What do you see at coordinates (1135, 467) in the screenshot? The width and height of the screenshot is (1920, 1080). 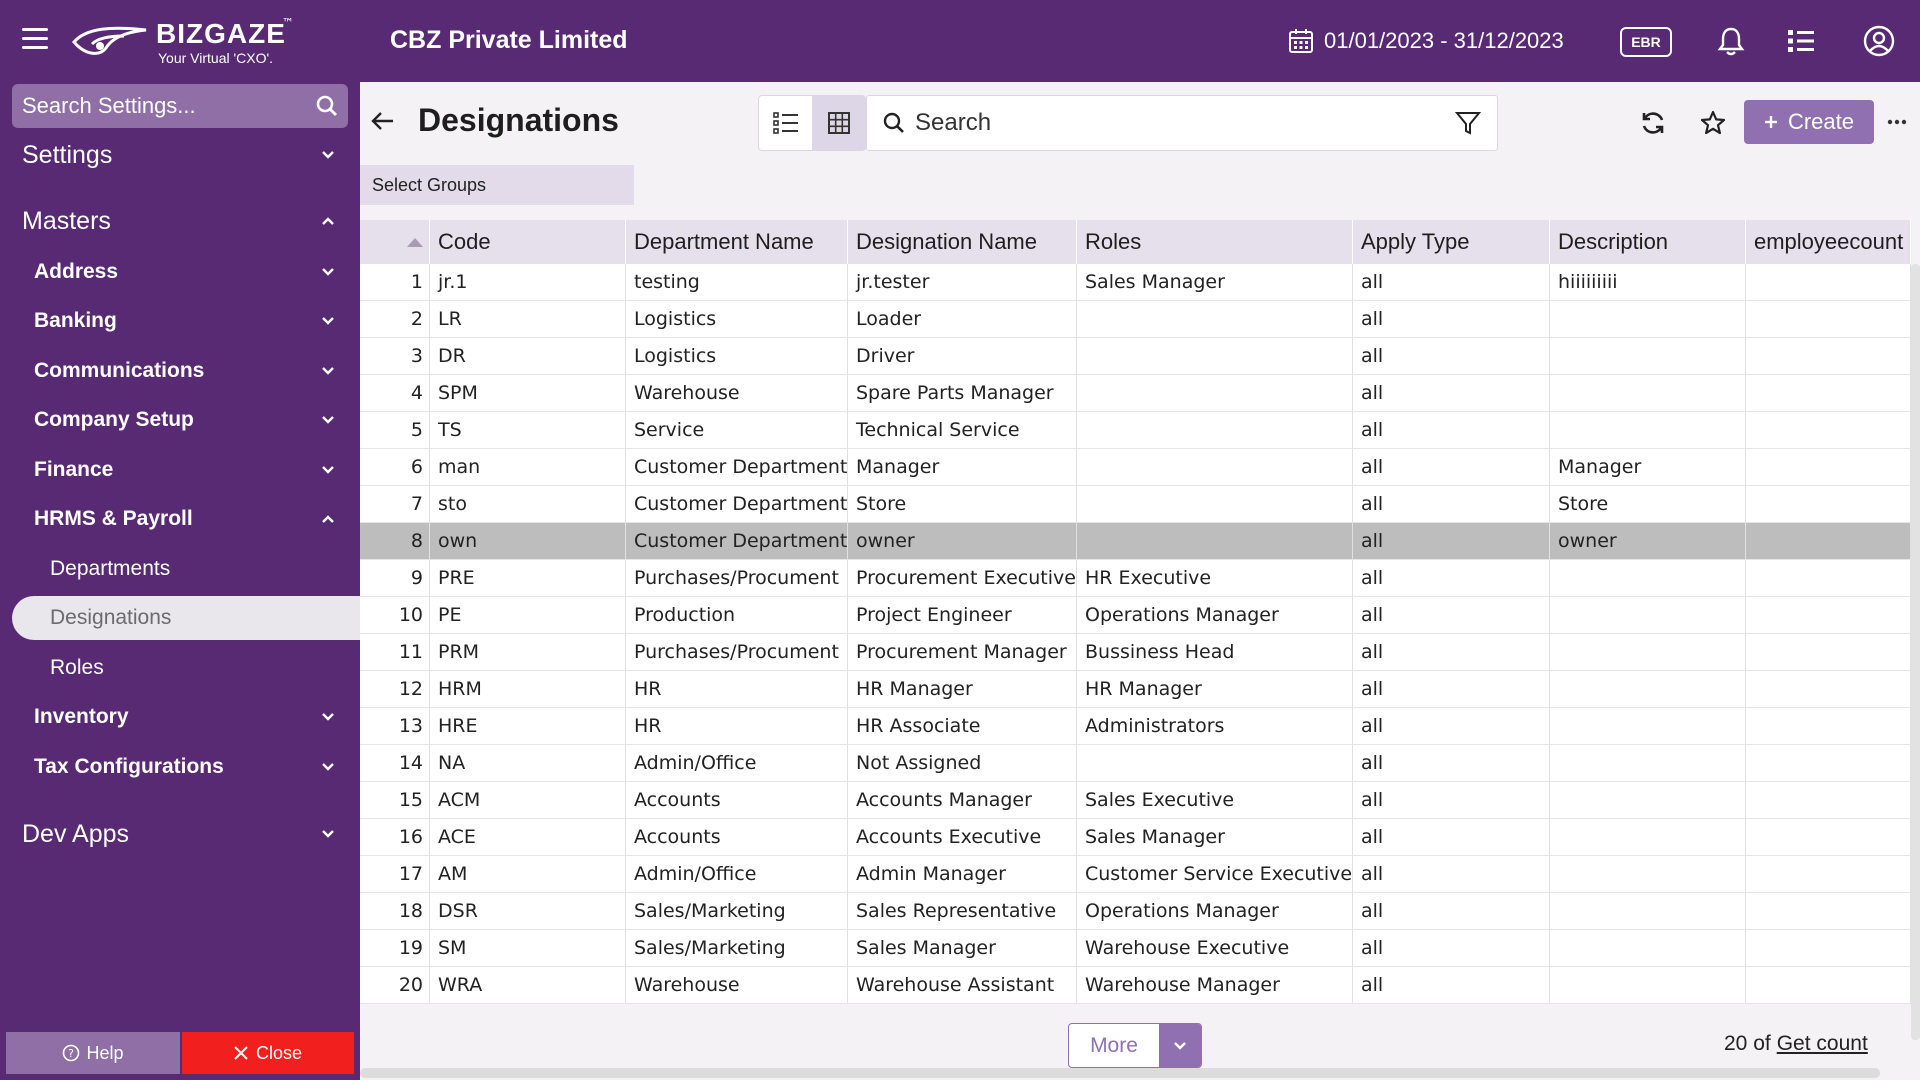 I see `table-row: 6 man Customer Department Manager all Manager` at bounding box center [1135, 467].